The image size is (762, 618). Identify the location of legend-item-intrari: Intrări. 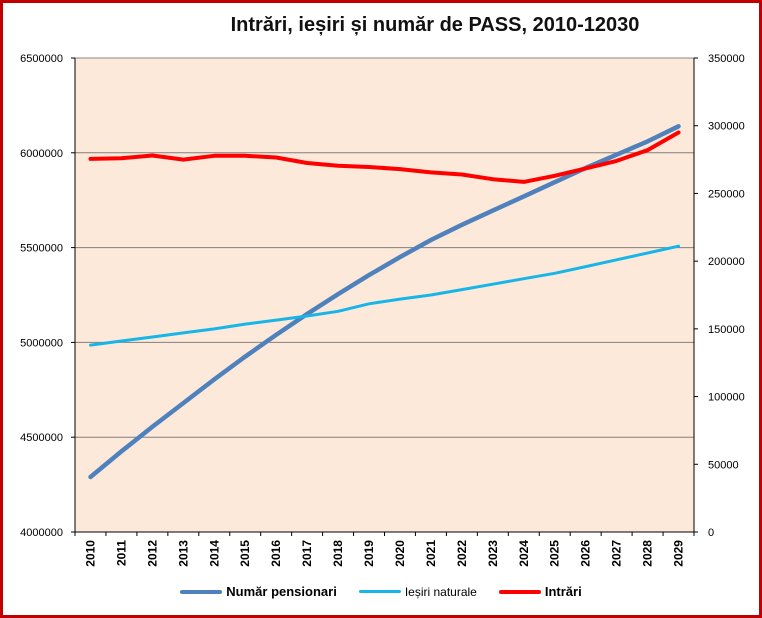
(540, 591).